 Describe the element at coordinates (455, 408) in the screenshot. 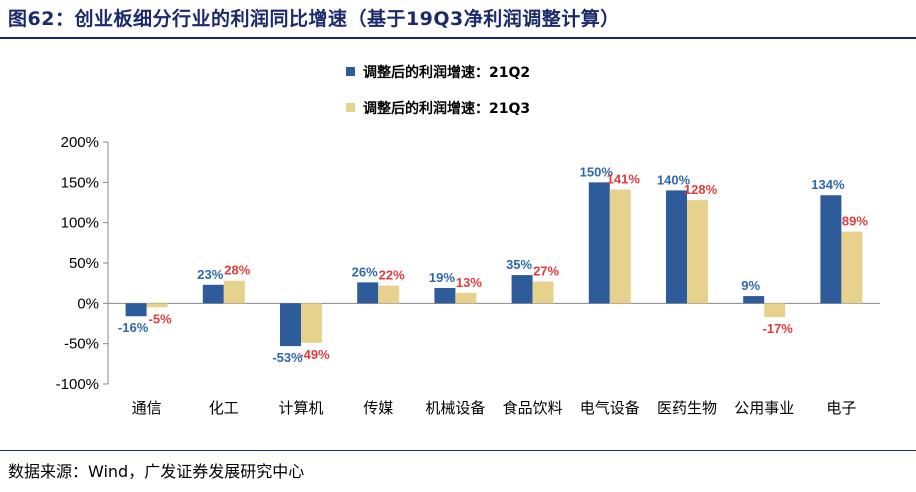

I see `x-tick-label: 机械设备` at that location.